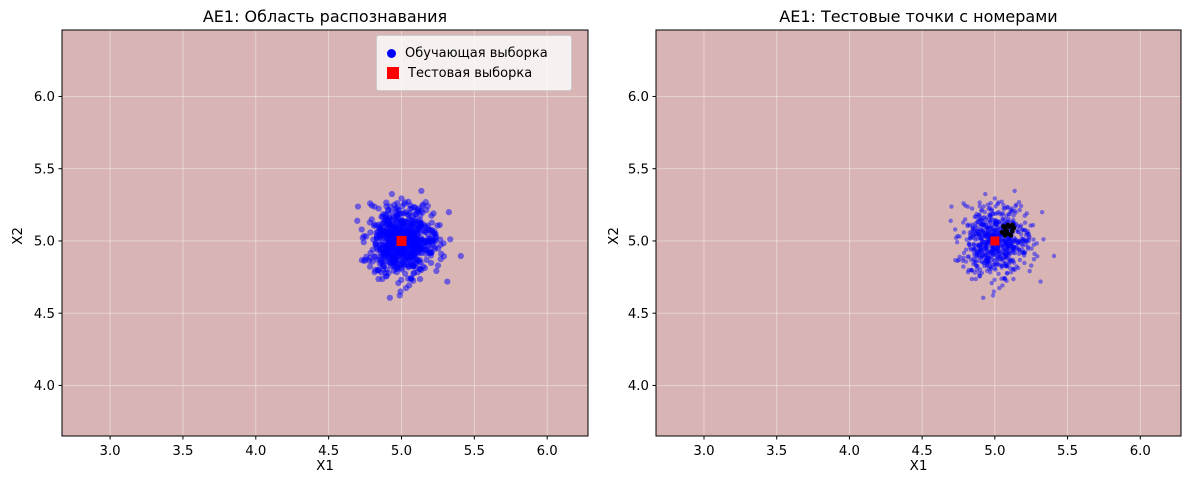  What do you see at coordinates (391, 53) in the screenshot?
I see `legend-marker-circle-icon` at bounding box center [391, 53].